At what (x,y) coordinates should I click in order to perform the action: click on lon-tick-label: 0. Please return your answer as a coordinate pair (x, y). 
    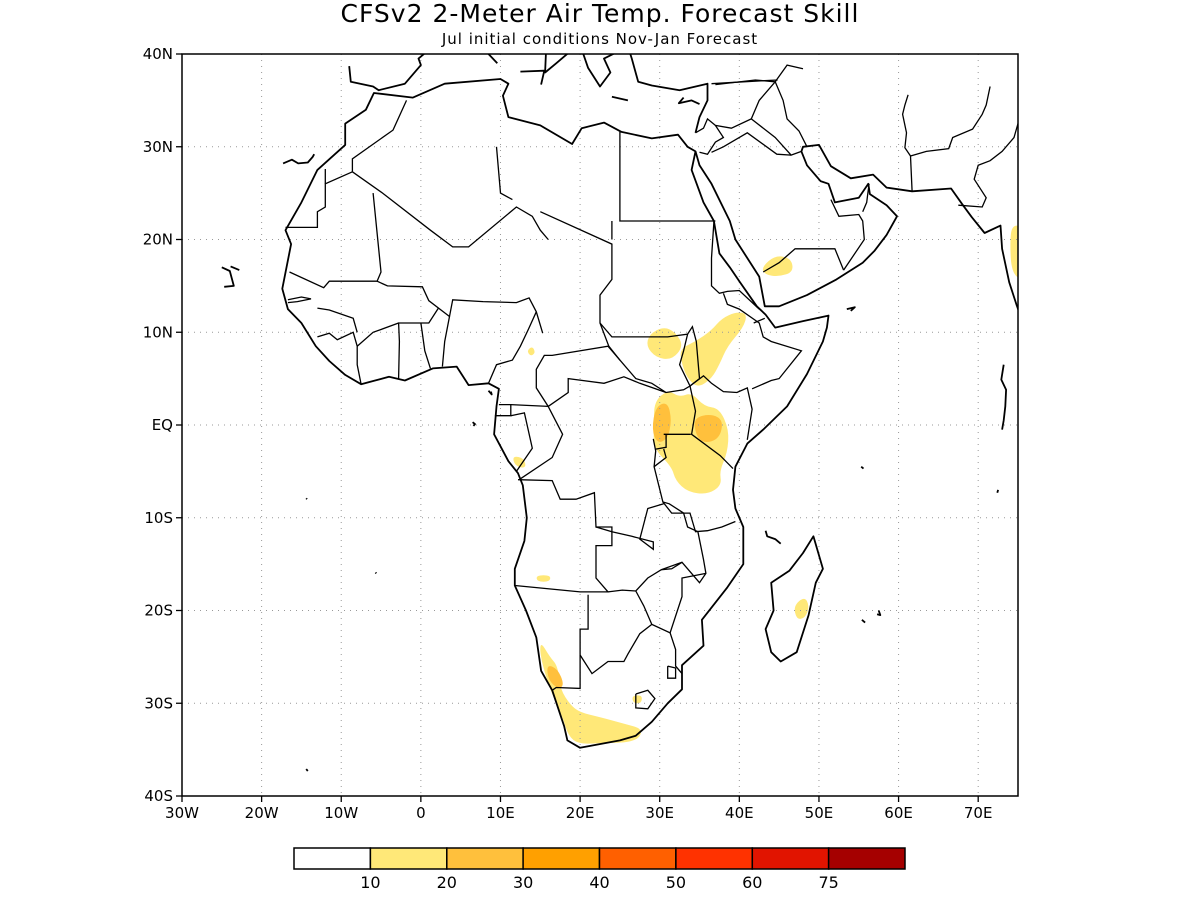
    Looking at the image, I should click on (421, 813).